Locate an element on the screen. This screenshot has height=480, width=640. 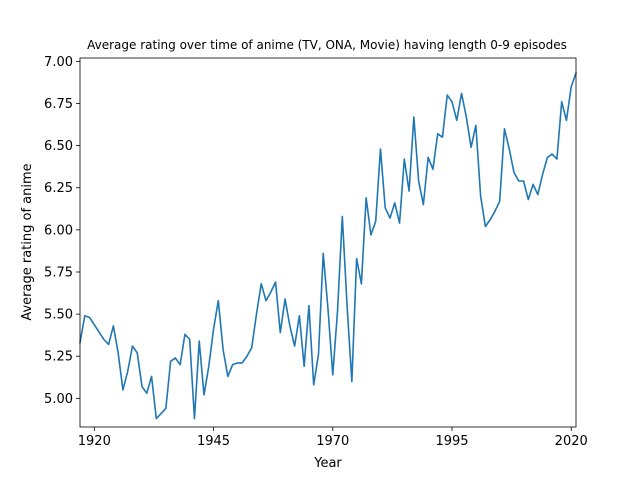
y-tick-label: 5.50 is located at coordinates (58, 315).